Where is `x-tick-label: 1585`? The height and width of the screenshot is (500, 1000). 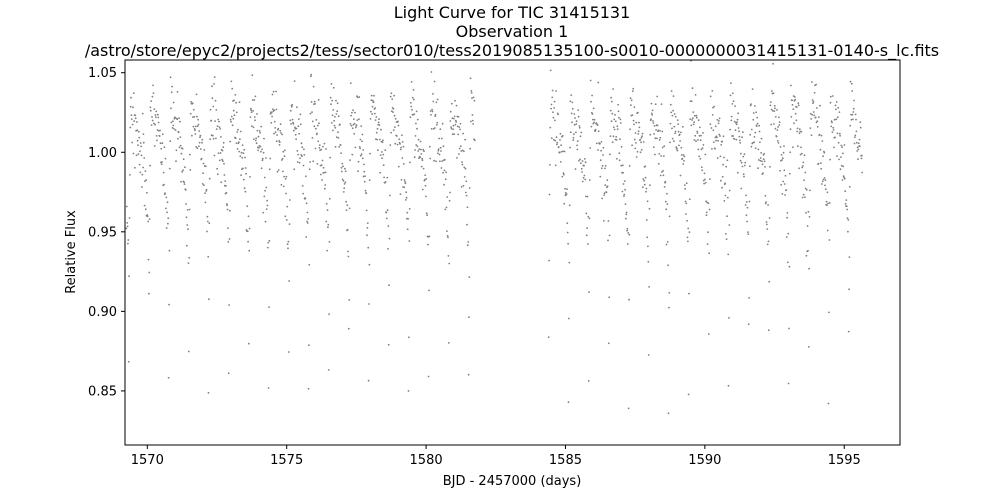 x-tick-label: 1585 is located at coordinates (565, 460).